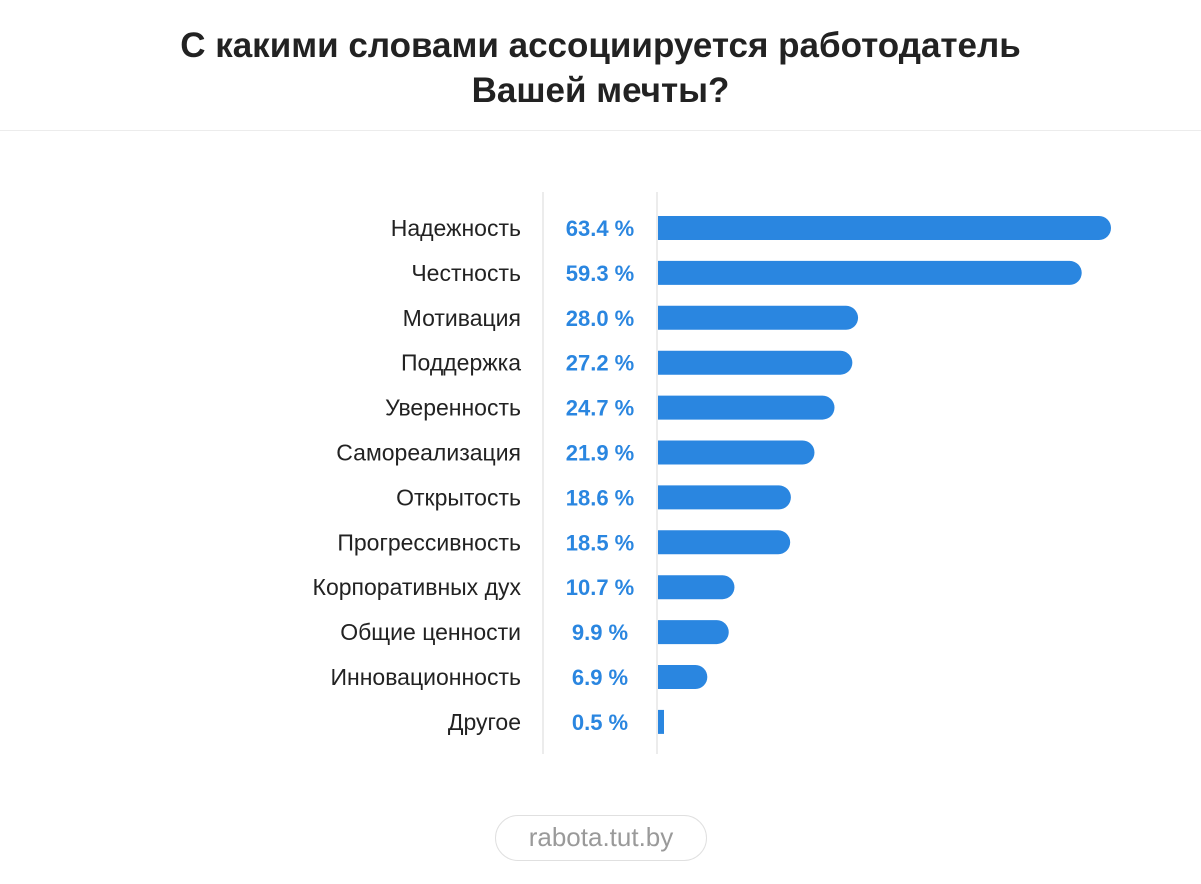  I want to click on category-label: Мотивация, so click(462, 318).